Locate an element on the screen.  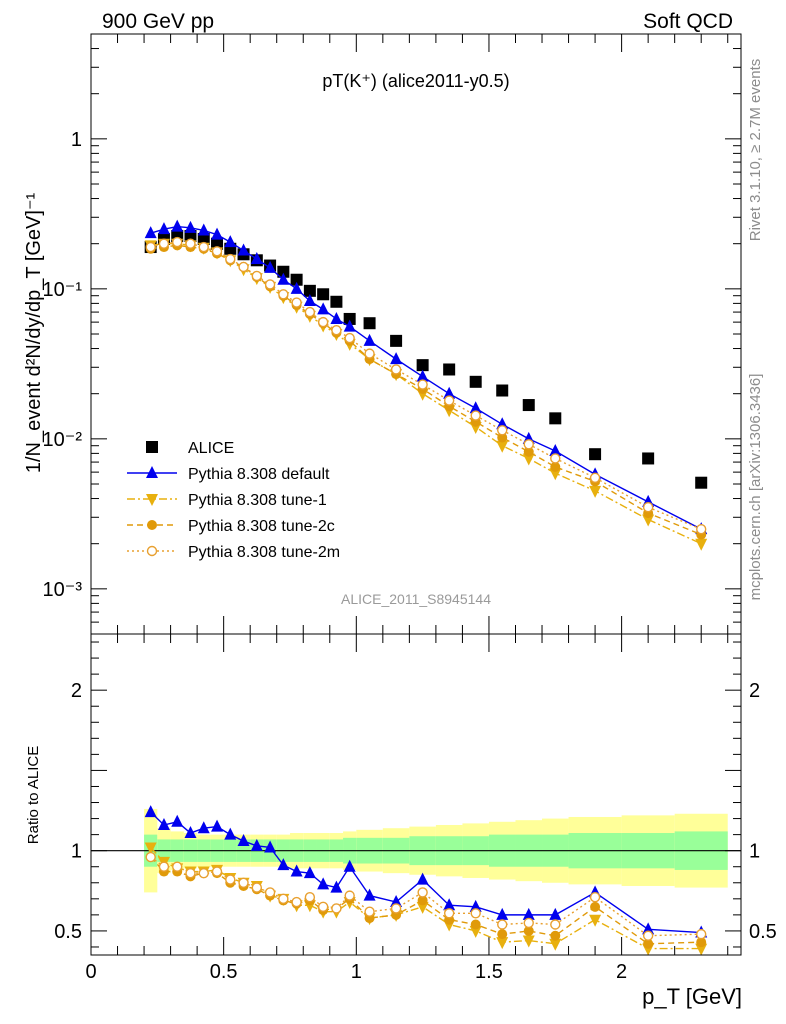
analysis-watermark: ALICE_2011_S8945144 is located at coordinates (416, 599).